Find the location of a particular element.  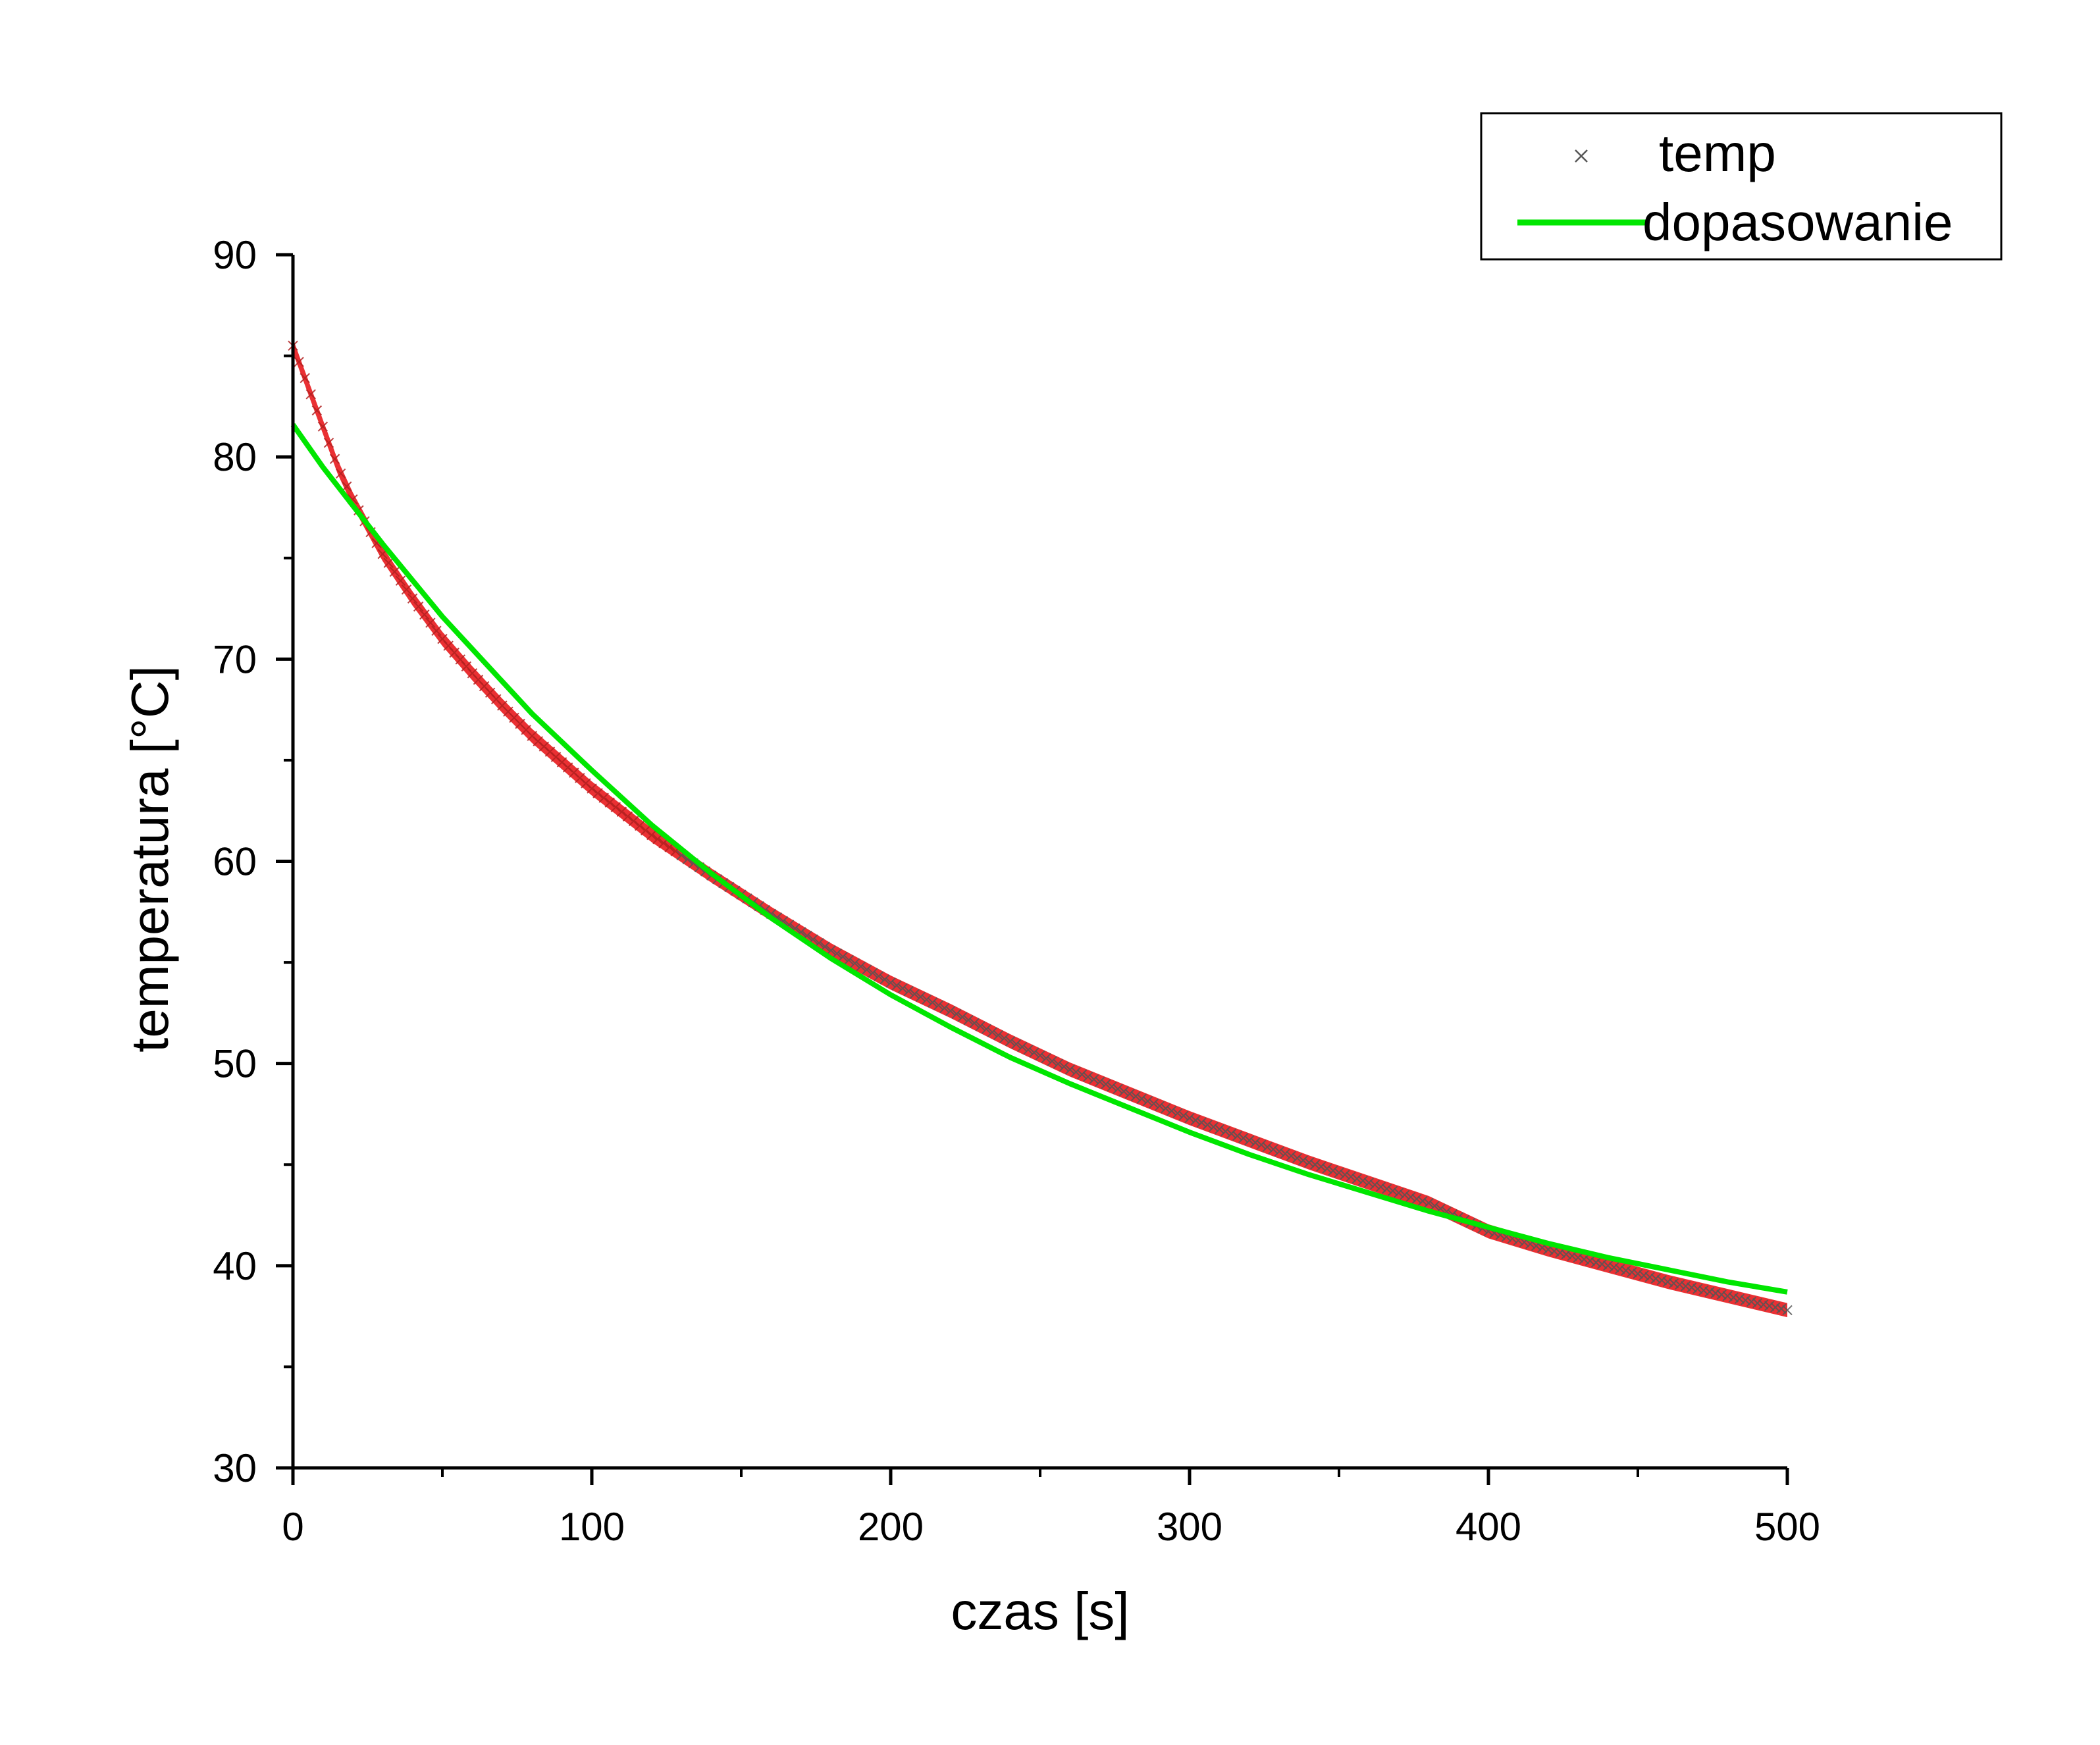

x-tick-label: 400 is located at coordinates (1488, 1527).